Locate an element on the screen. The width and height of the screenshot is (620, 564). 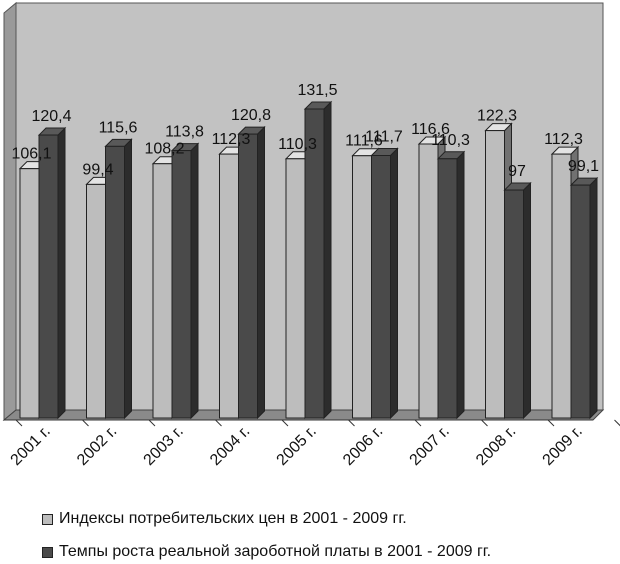
x-tick-label-7: 2008 г. is located at coordinates (496, 446).